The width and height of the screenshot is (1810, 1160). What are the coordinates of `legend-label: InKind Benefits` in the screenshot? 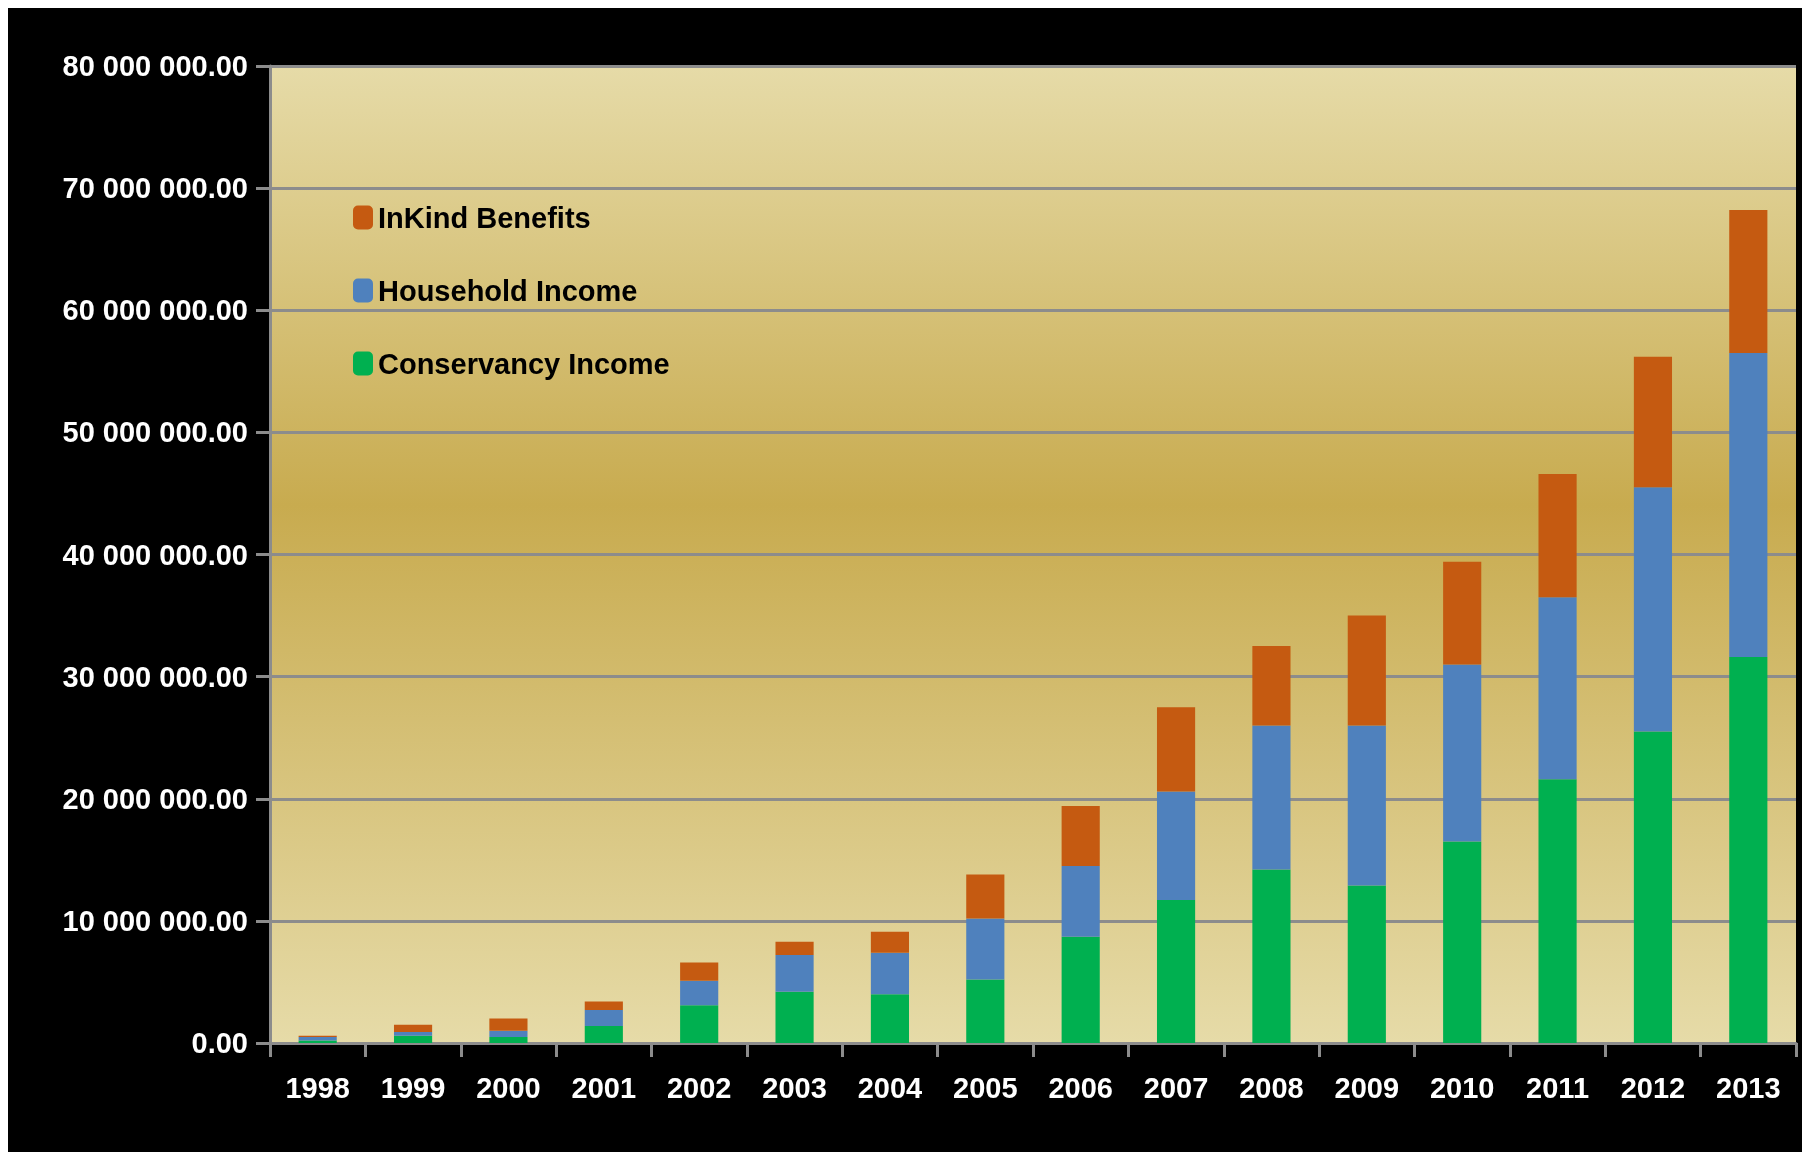 It's located at (484, 217).